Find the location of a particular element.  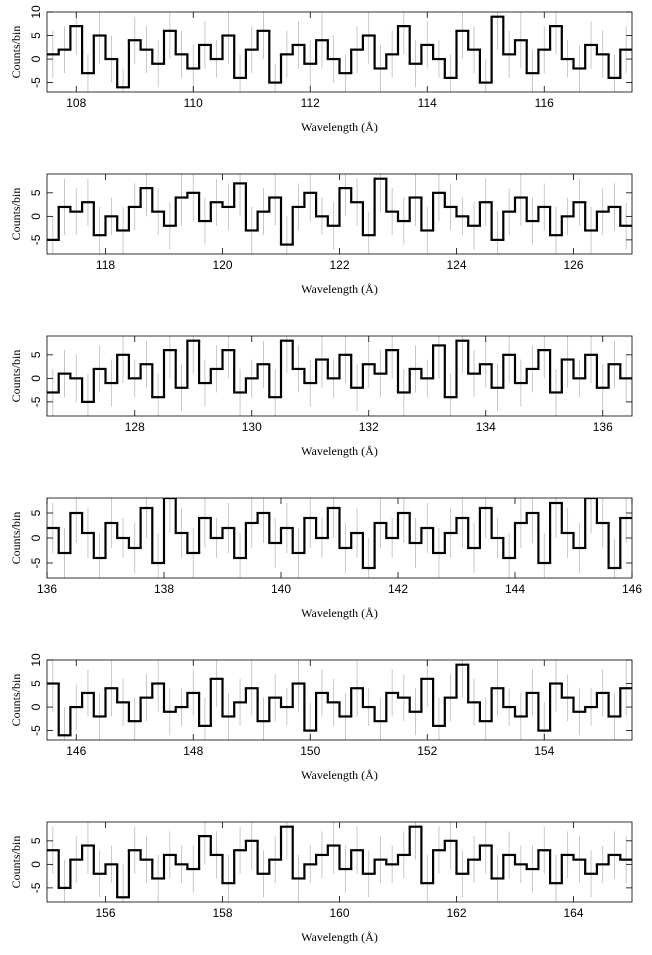

x-tick-label: 138 is located at coordinates (164, 589).